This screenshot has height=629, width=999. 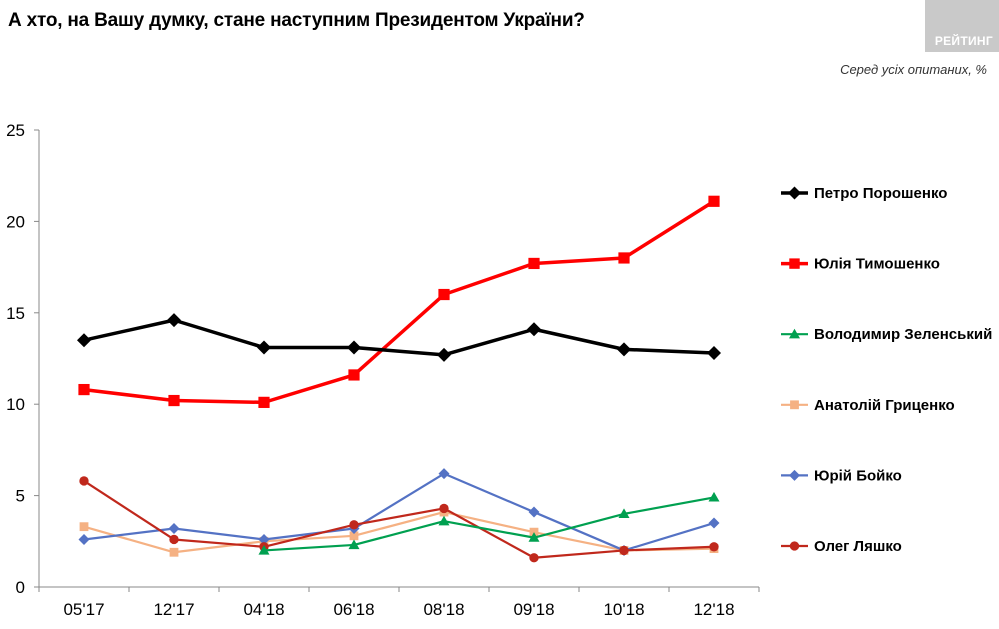 I want to click on legend-entry: Юлія Тимошенко, so click(x=860, y=264).